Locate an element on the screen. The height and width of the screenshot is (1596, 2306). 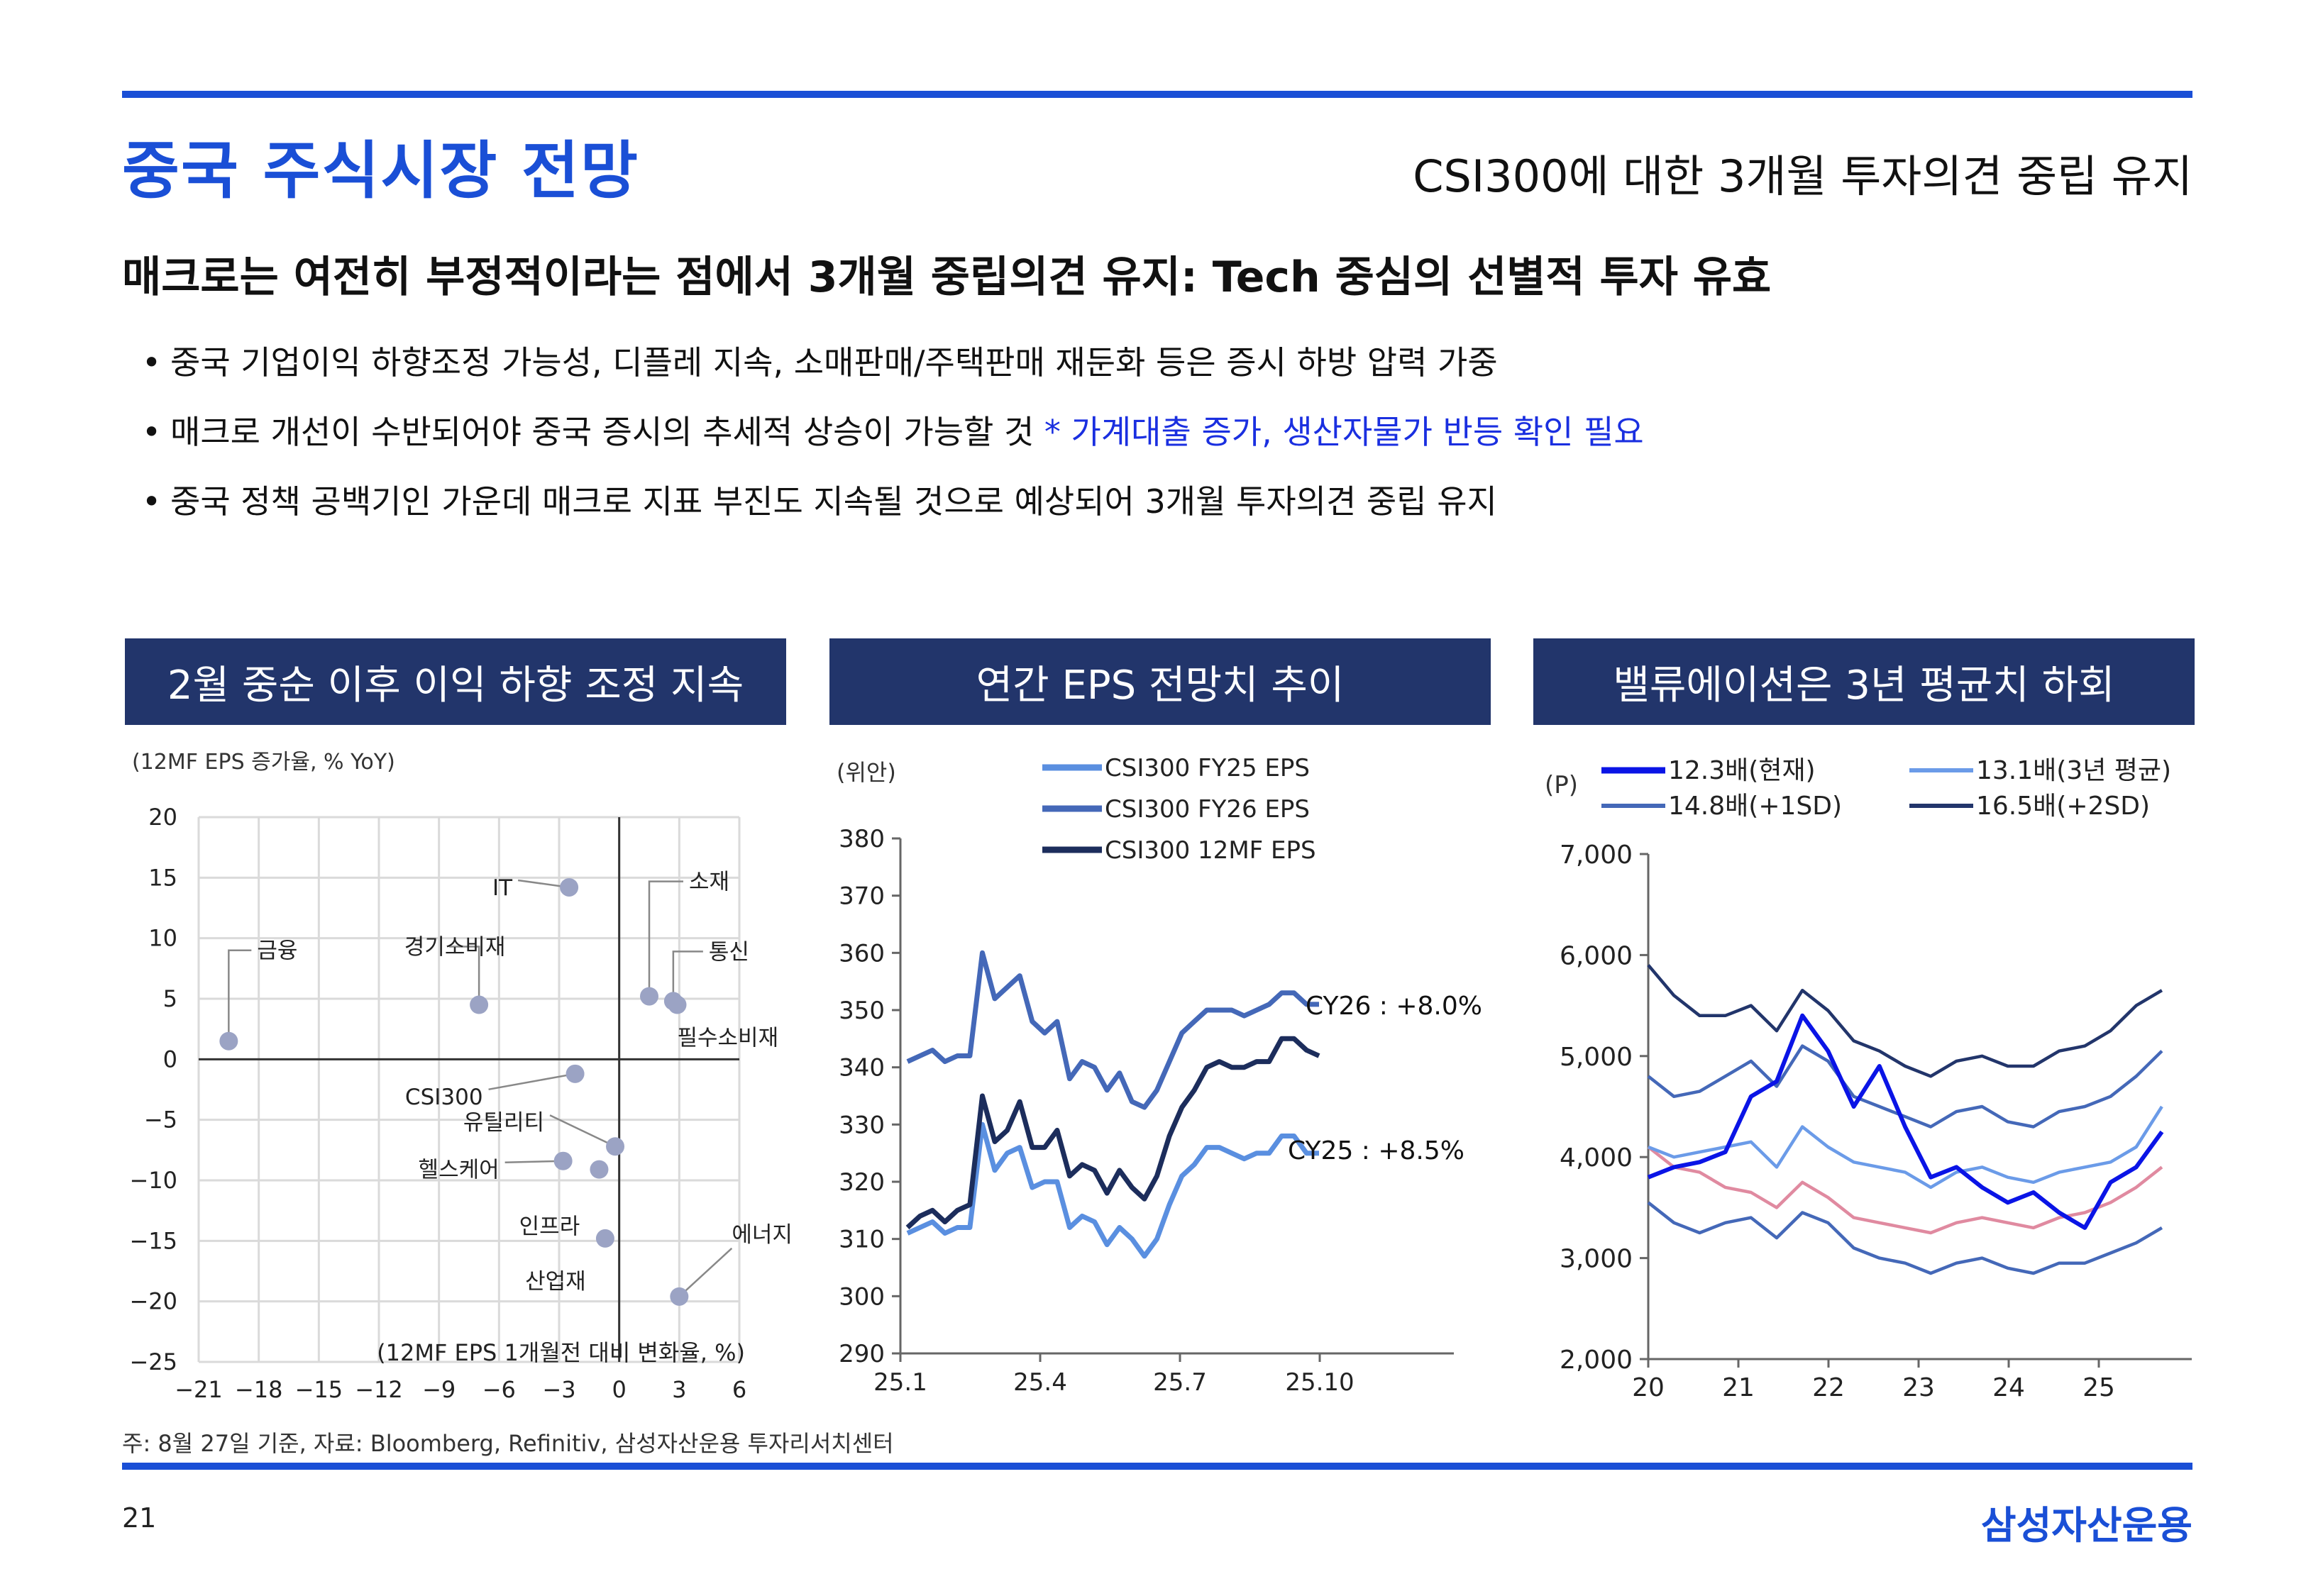
y-tick-label: −5 is located at coordinates (160, 1120).